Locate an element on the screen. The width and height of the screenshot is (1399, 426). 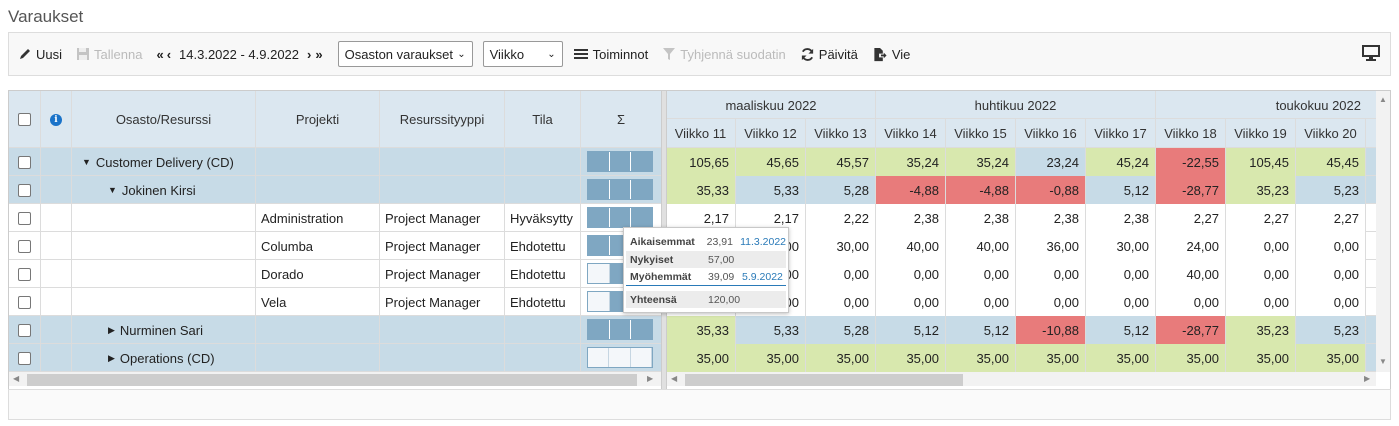
table-row: Dorado Project Manager Ehdotettu is located at coordinates (335, 274).